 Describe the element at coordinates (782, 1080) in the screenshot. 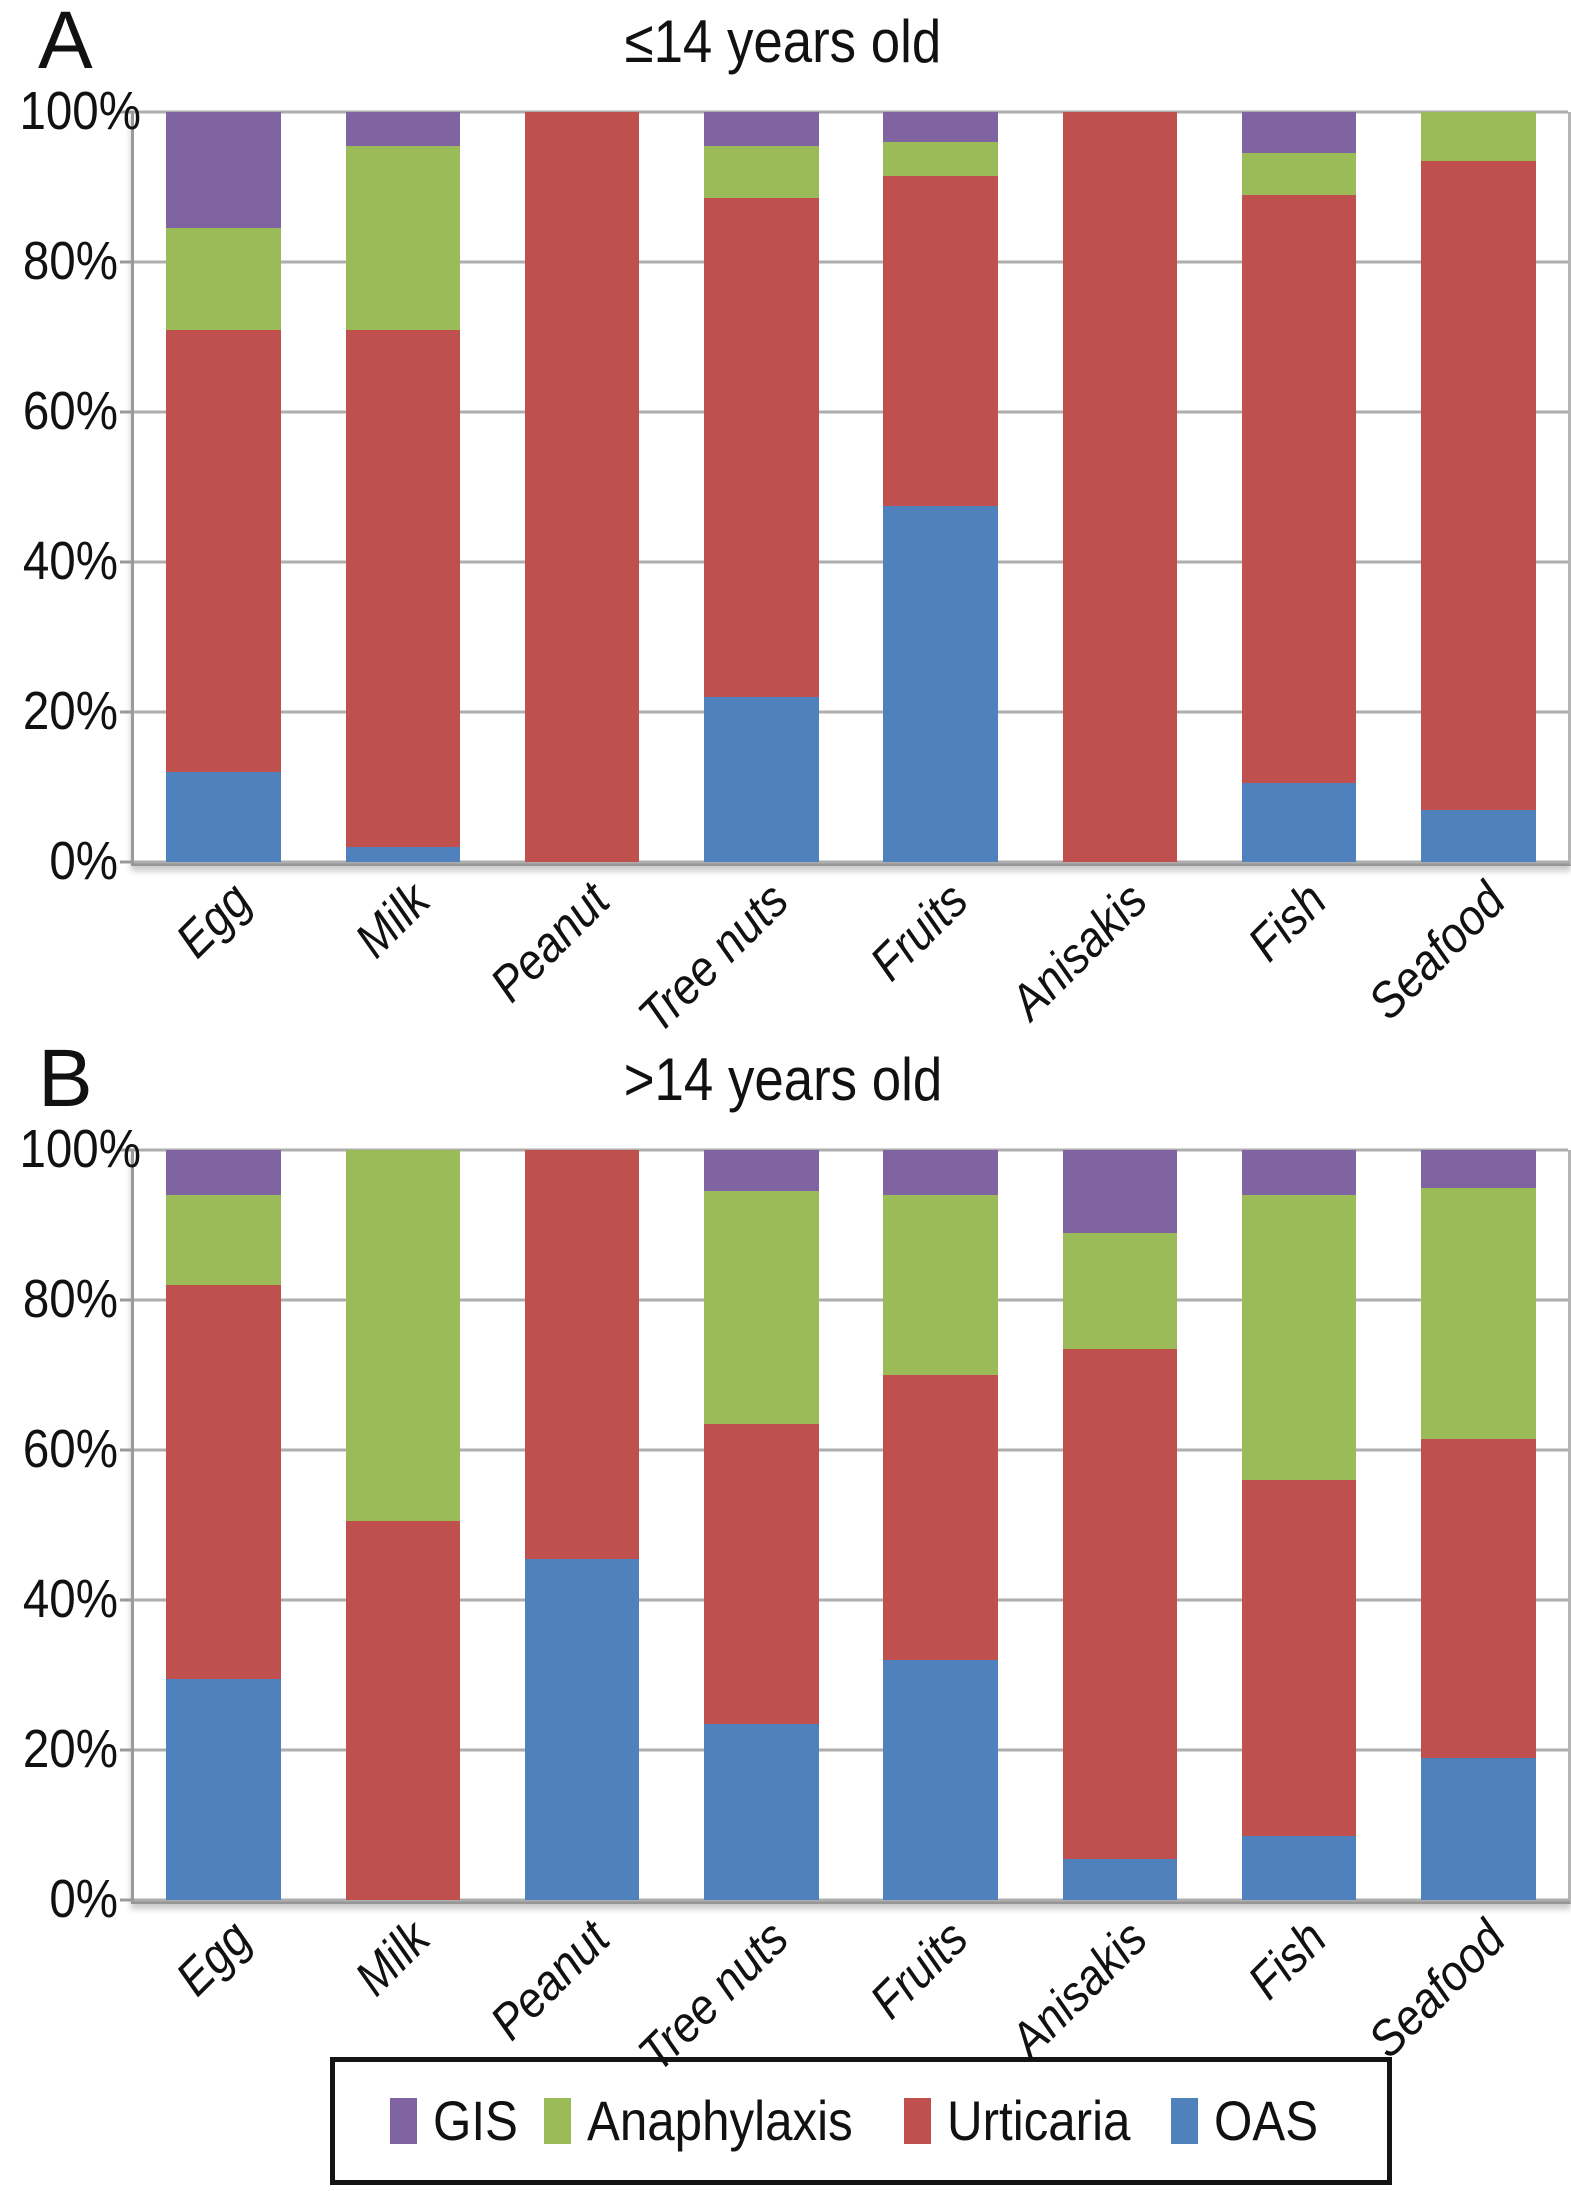

I see `panel-b-title: >14 years old` at that location.